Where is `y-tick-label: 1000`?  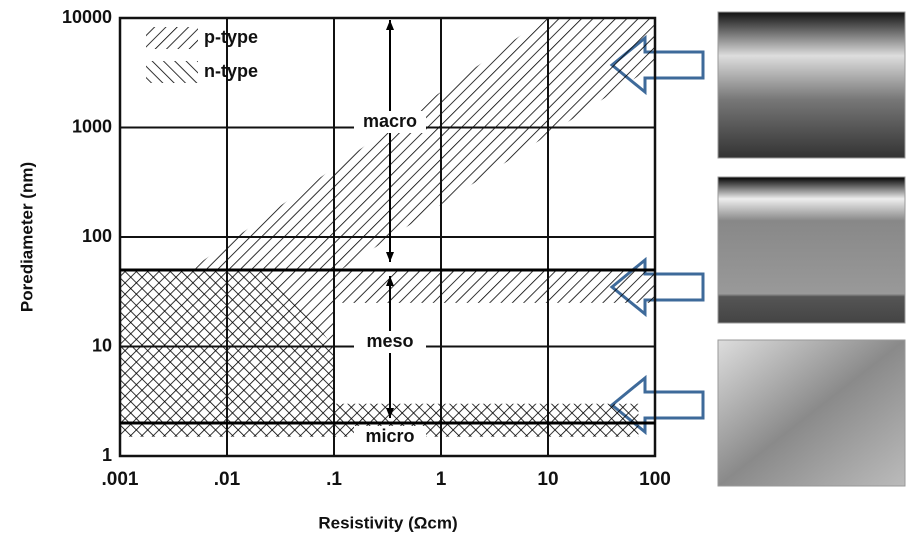
y-tick-label: 1000 is located at coordinates (92, 126).